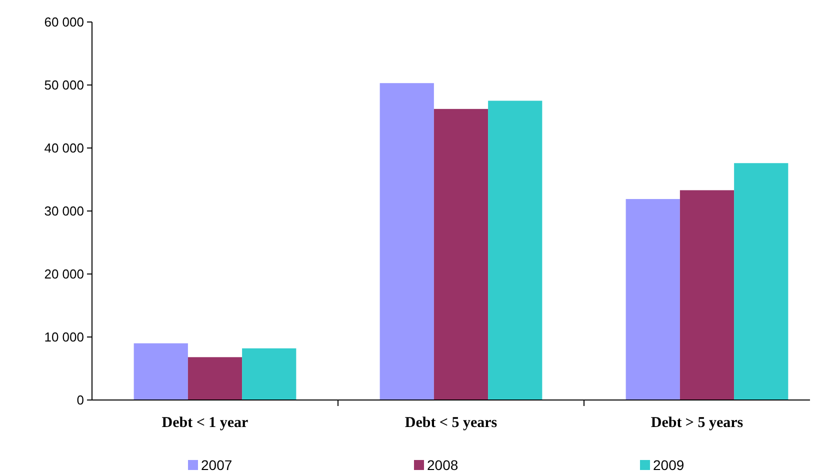  Describe the element at coordinates (64, 22) in the screenshot. I see `y-tick-label: 60 000` at that location.